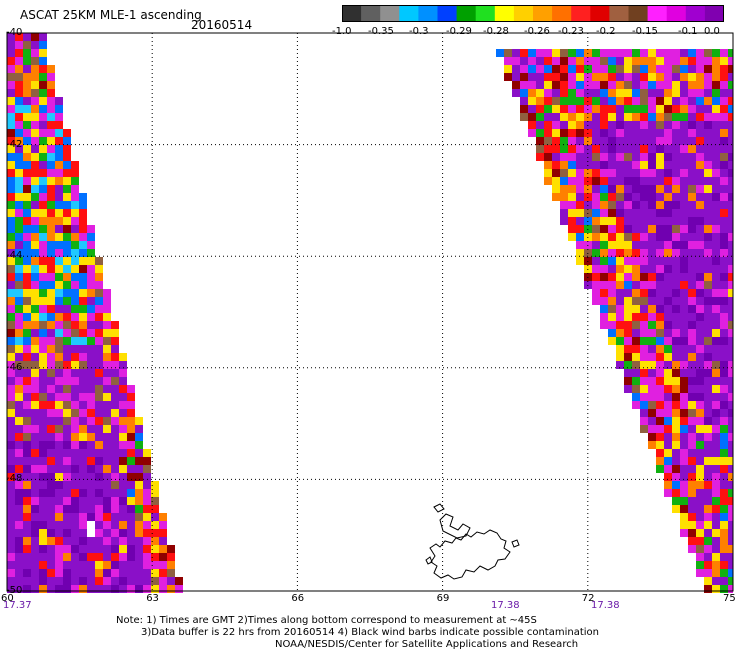 The width and height of the screenshot is (740, 651). I want to click on product-title: ASCAT 25KM MLE-1 ascending, so click(111, 15).